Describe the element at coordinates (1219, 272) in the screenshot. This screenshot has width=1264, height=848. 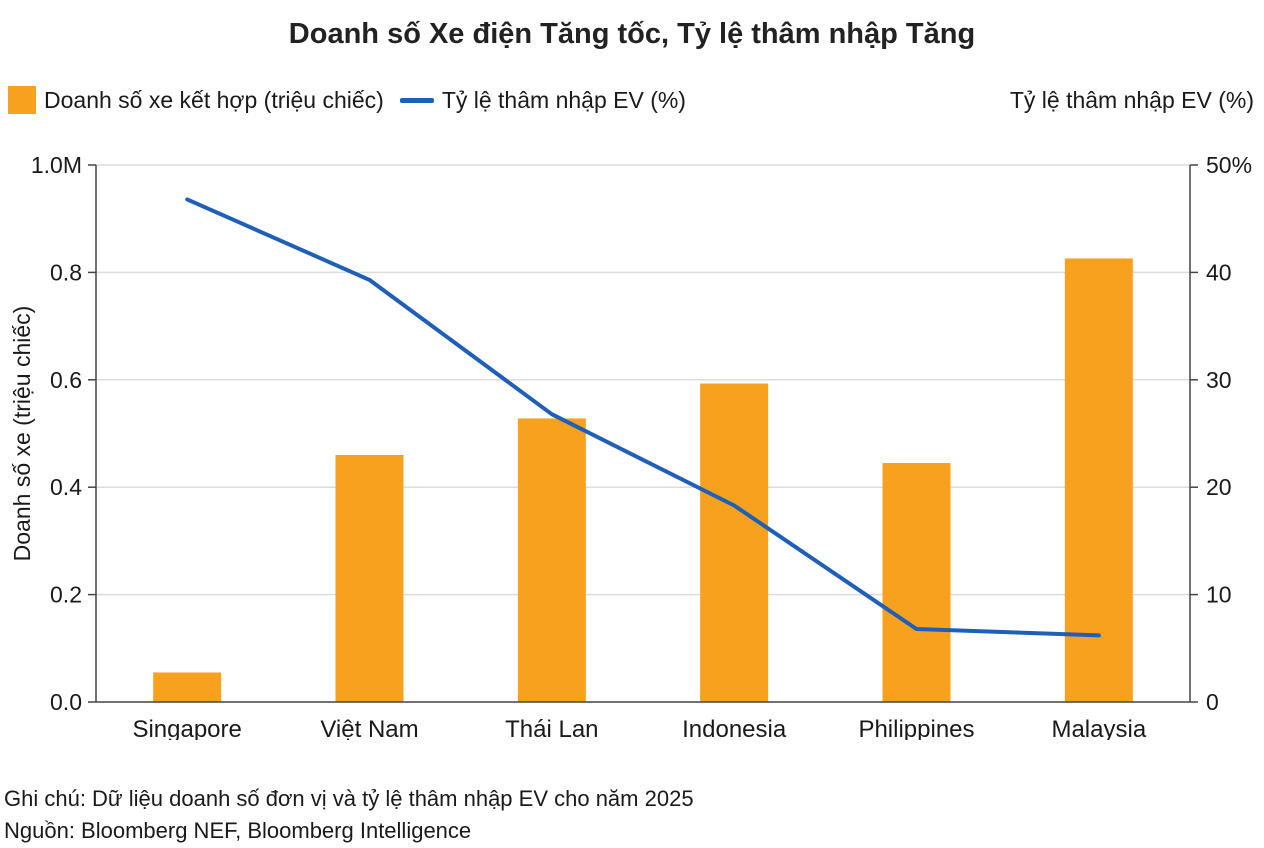
I see `y-tick-label-right: 40` at that location.